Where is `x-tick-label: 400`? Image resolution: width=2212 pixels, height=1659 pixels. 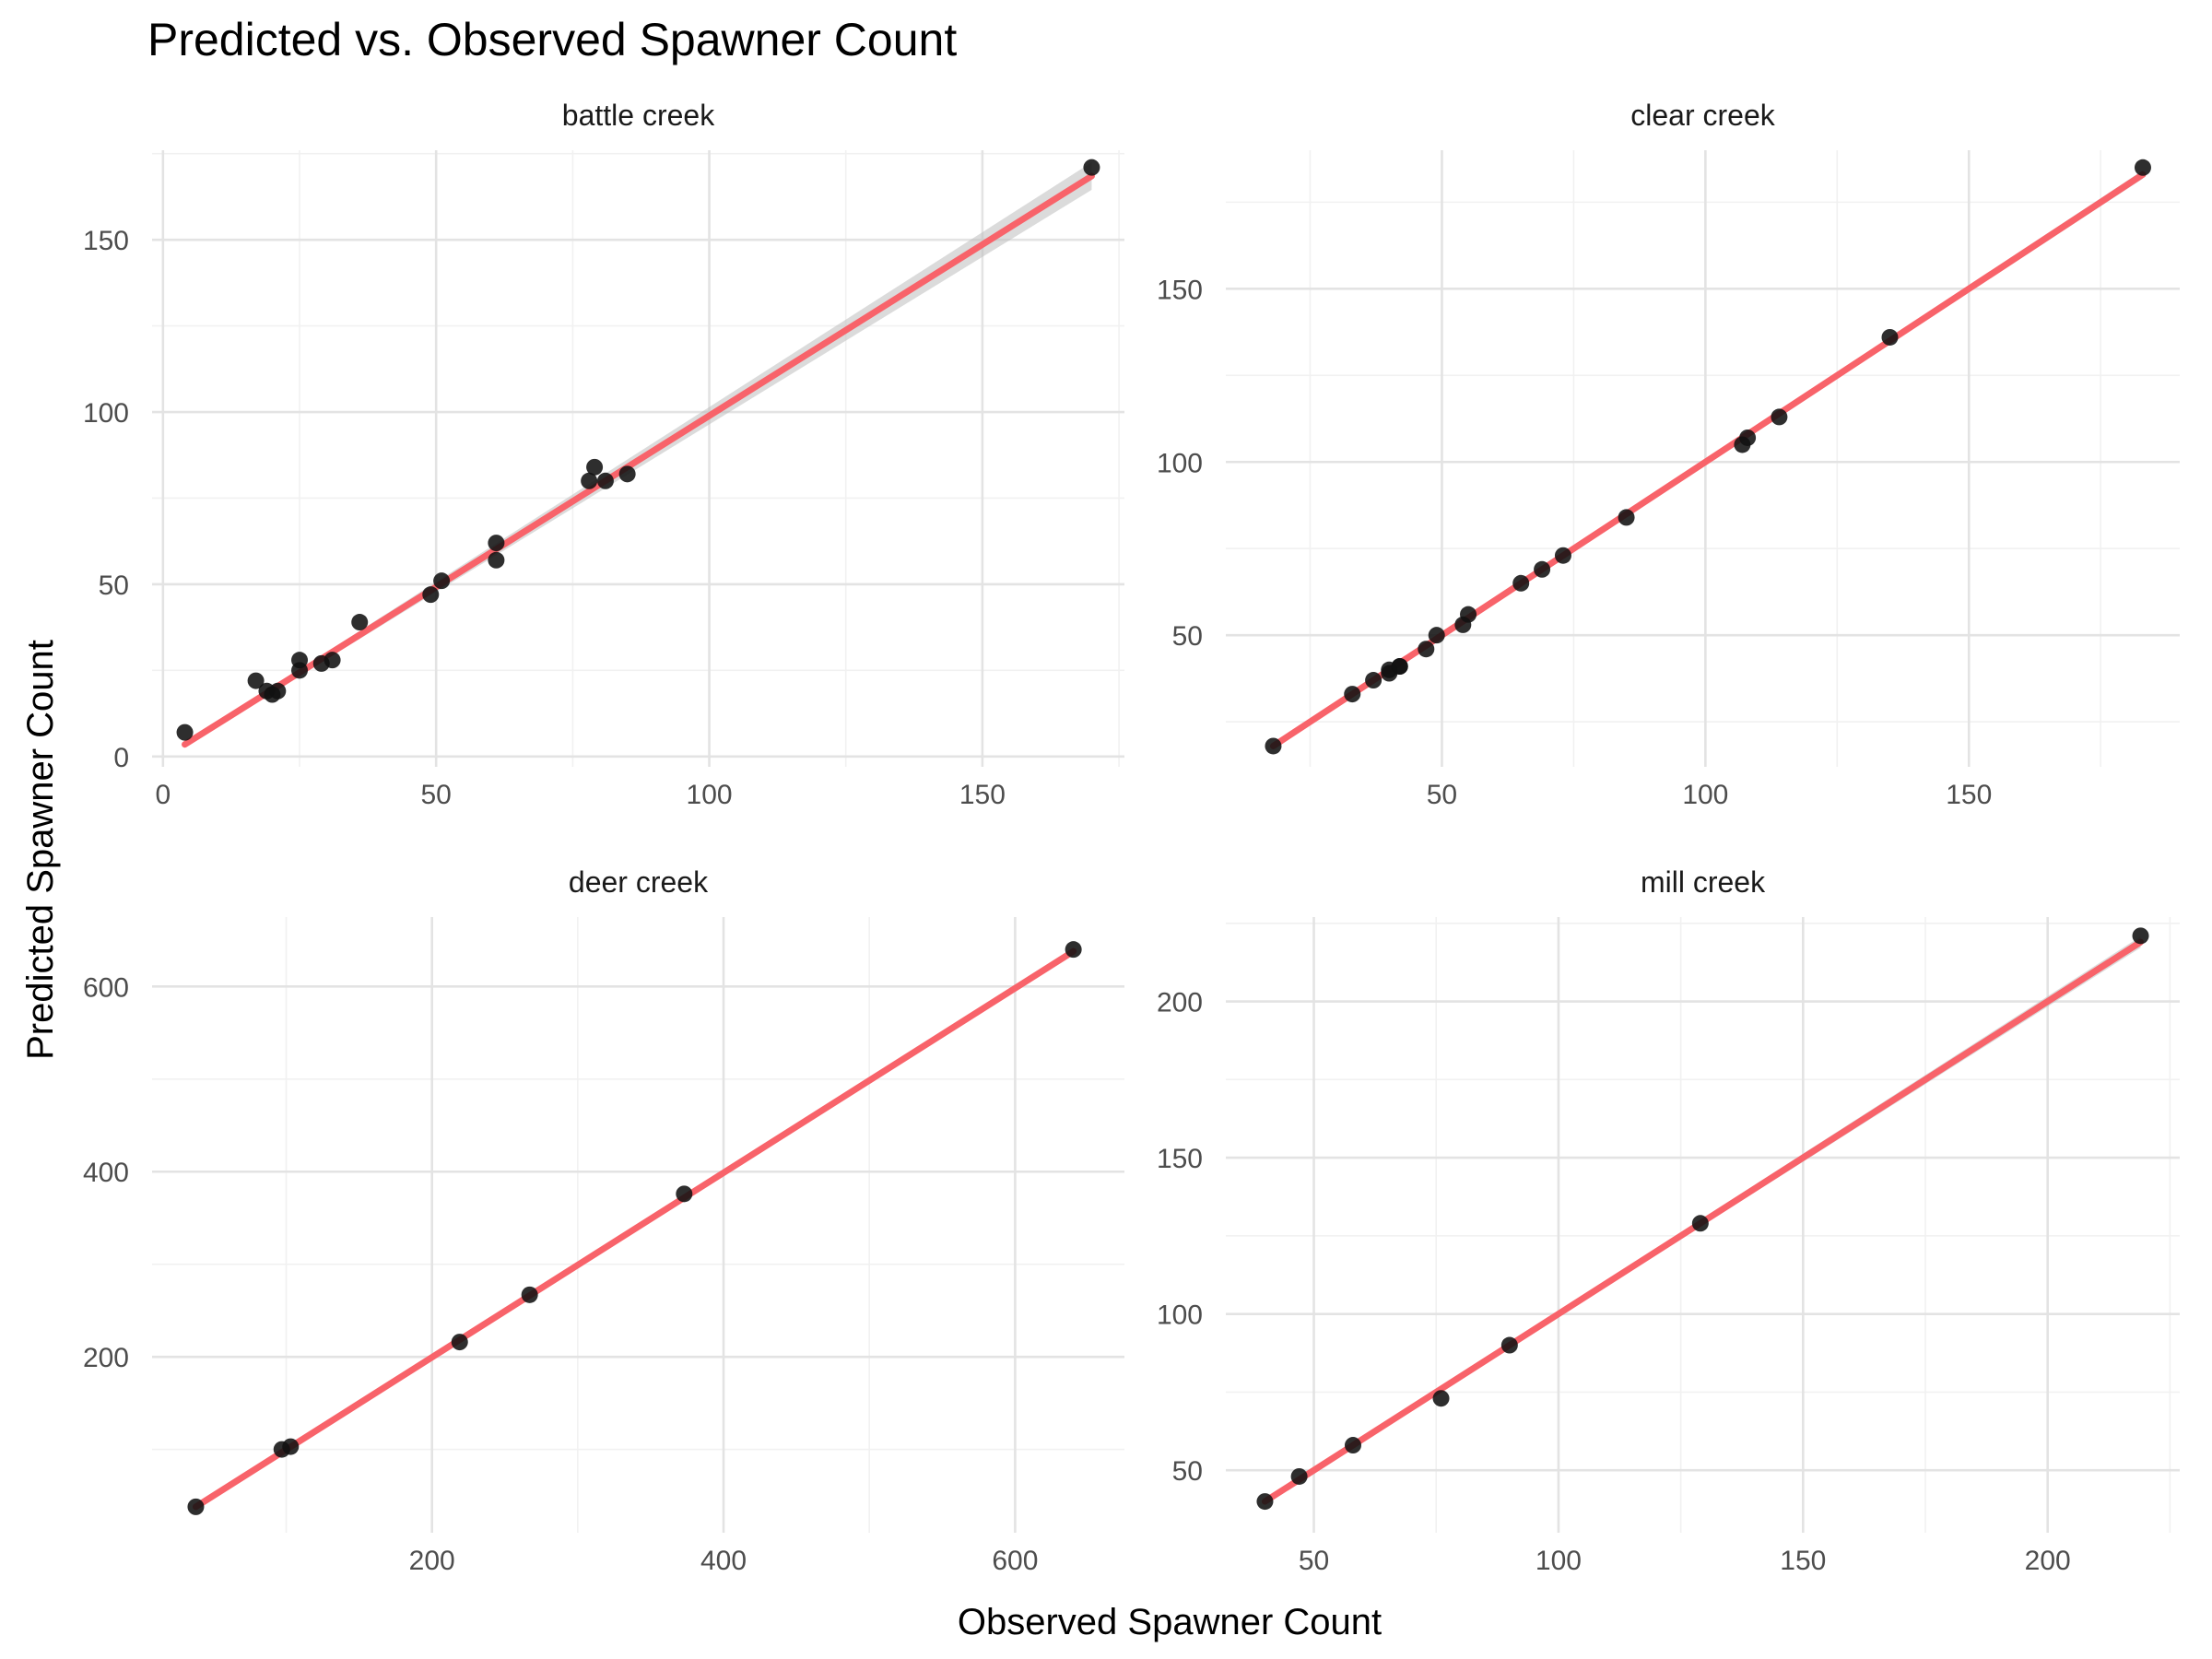 x-tick-label: 400 is located at coordinates (723, 1561).